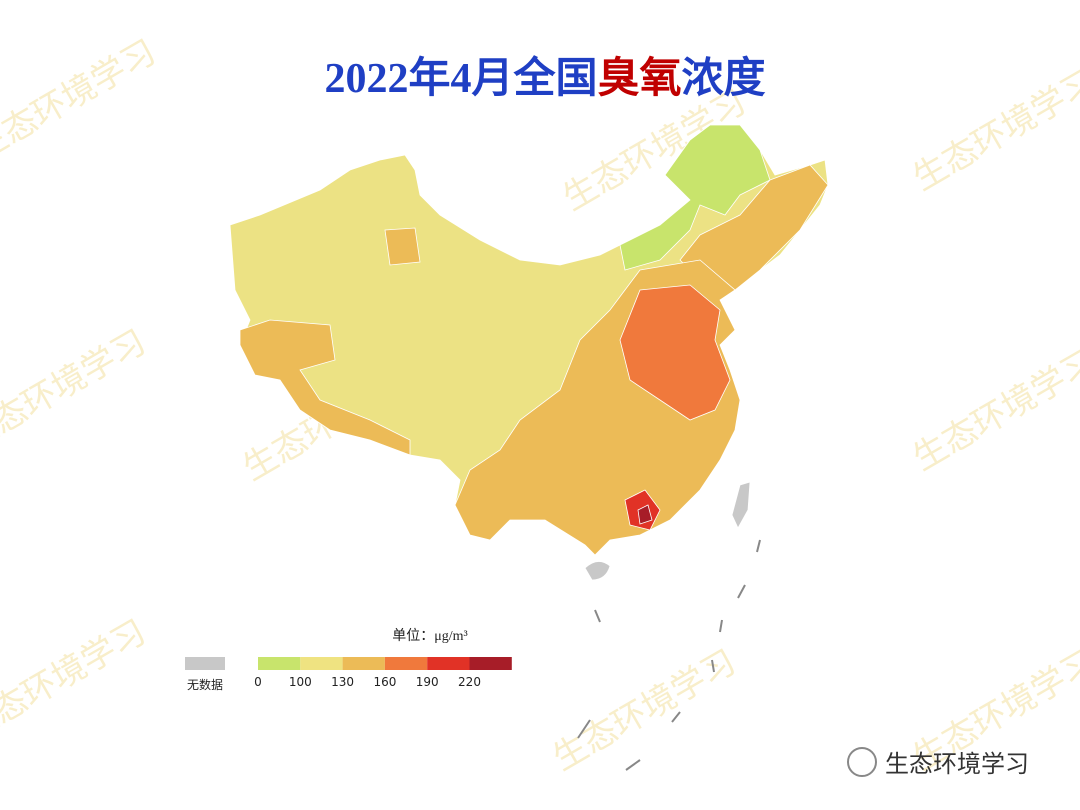  I want to click on xinjiang-orange, so click(402, 246).